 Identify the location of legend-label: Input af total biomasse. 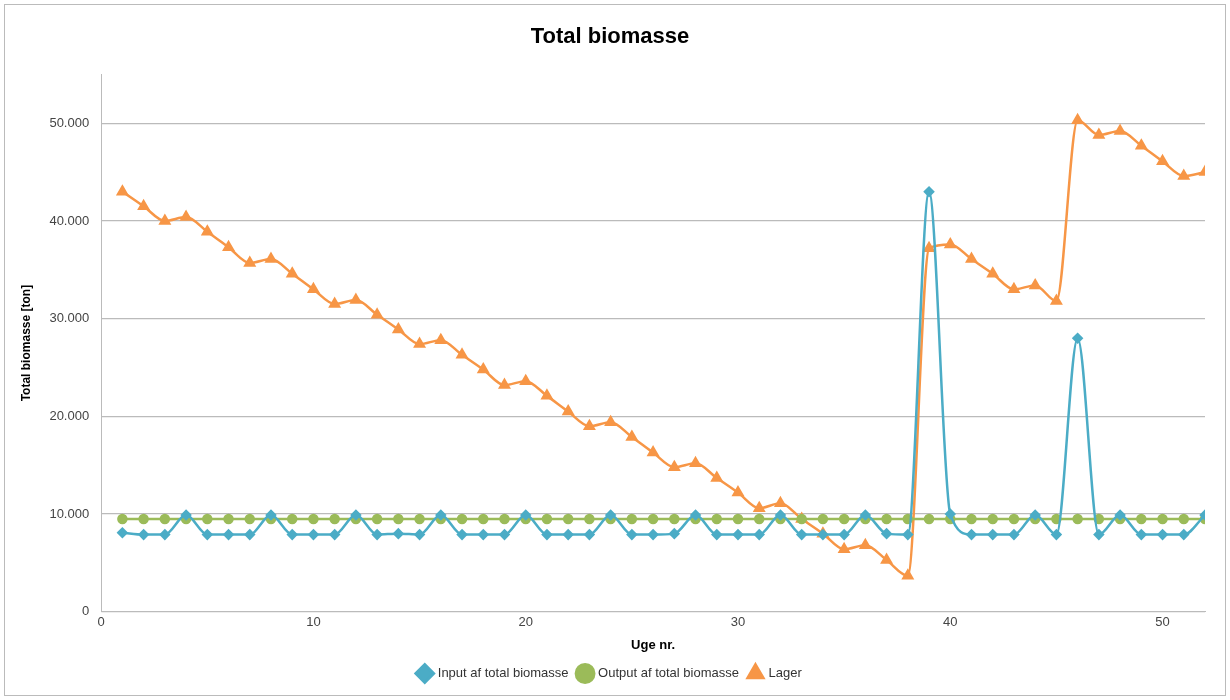
(503, 673).